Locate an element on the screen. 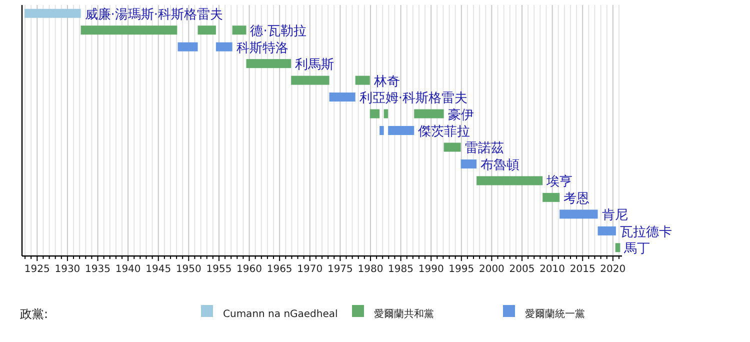 This screenshot has height=342, width=750. legend-label: 愛爾蘭統一黨 is located at coordinates (555, 314).